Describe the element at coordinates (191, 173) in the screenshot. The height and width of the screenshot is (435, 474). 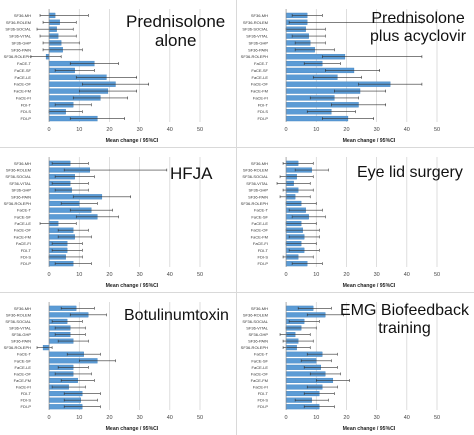
I see `chart-title-line: HFJA` at that location.